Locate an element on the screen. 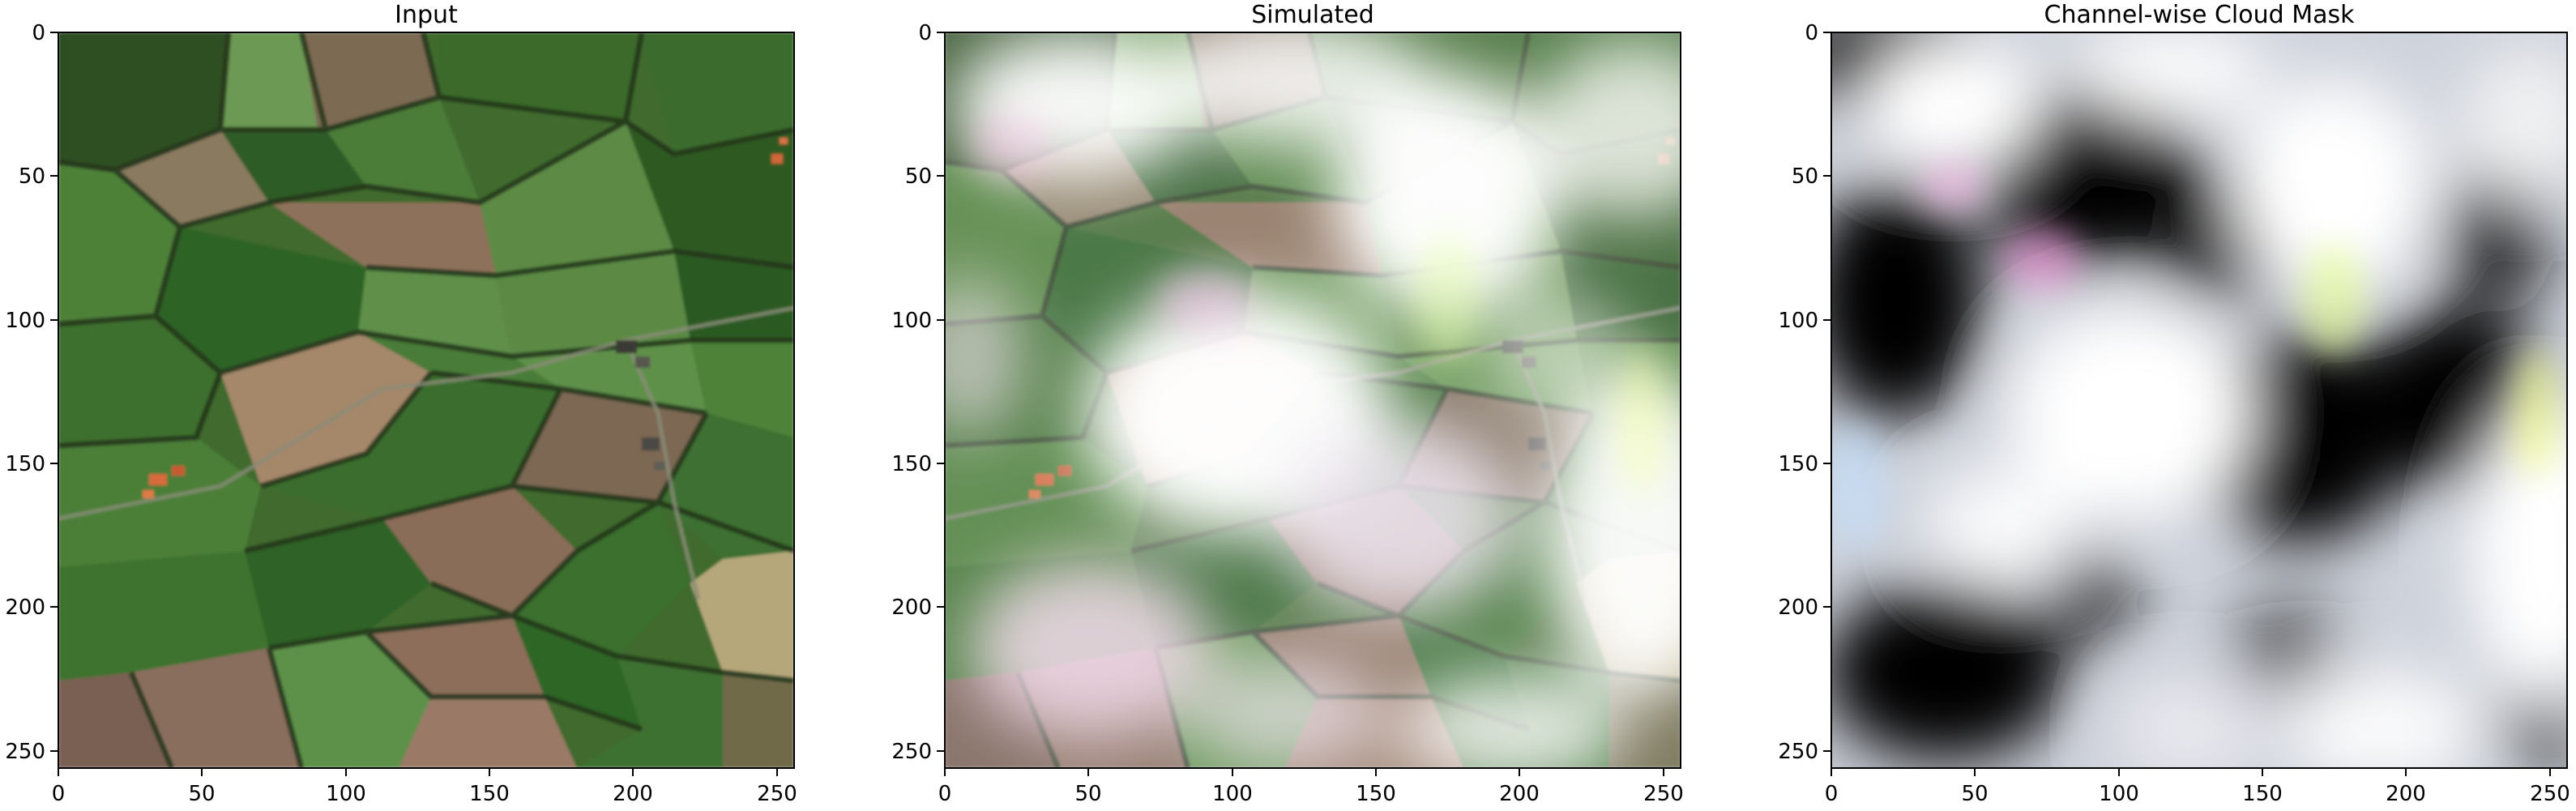  panel-title-mask: Channel-wise Cloud Mask is located at coordinates (2200, 15).